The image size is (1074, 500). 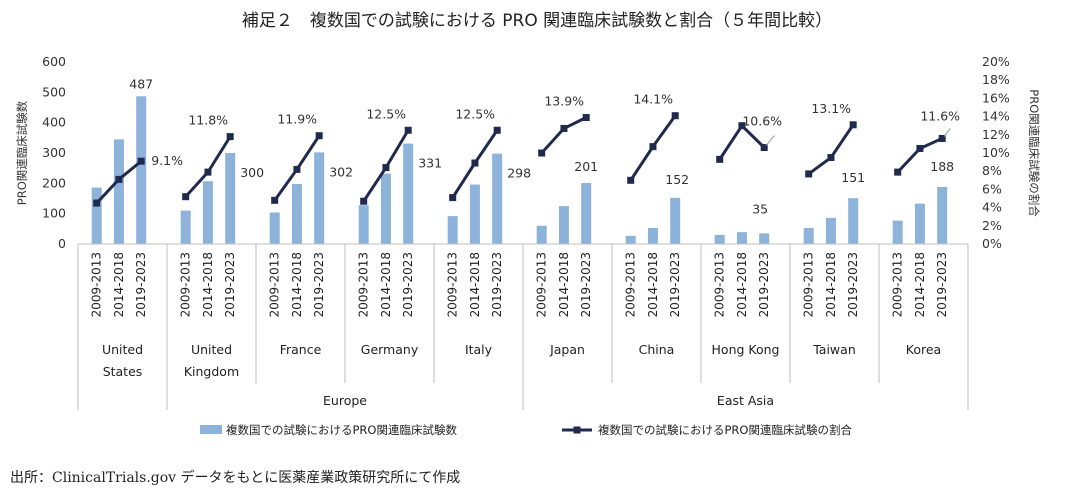 What do you see at coordinates (54, 91) in the screenshot?
I see `y-tick-label: 500` at bounding box center [54, 91].